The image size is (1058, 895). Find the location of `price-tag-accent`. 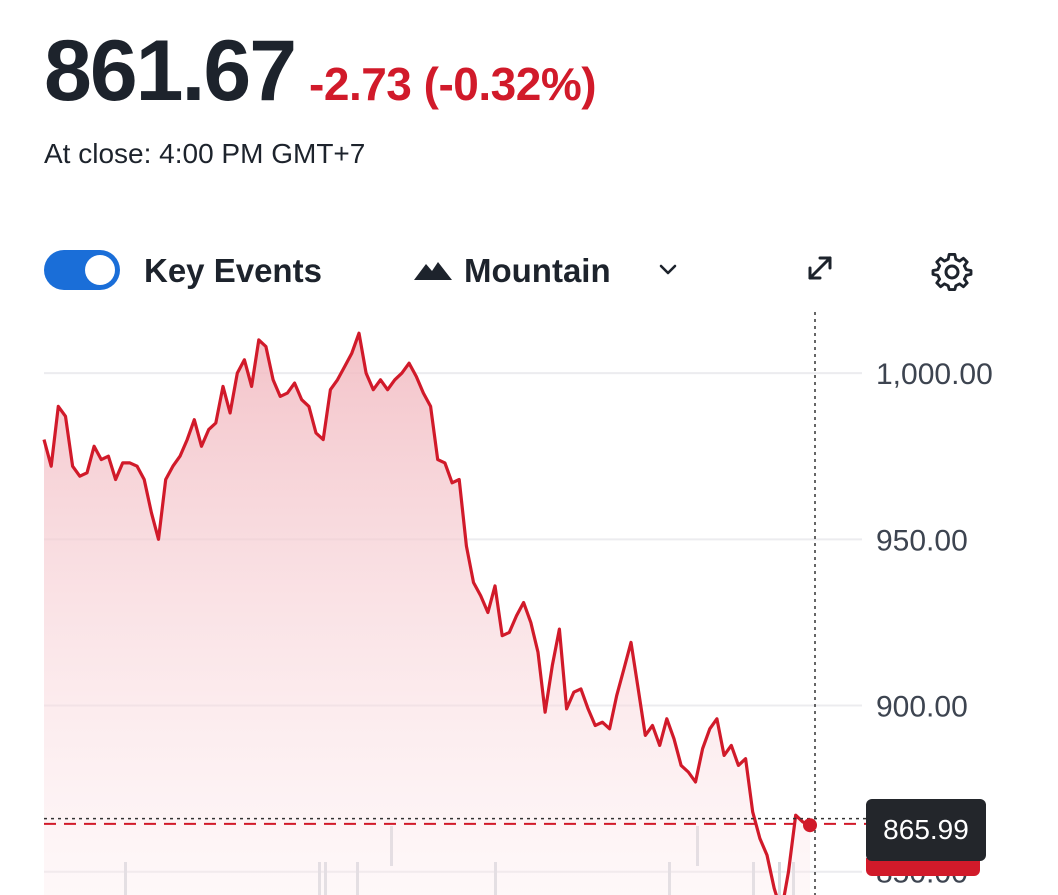

price-tag-accent is located at coordinates (923, 867).